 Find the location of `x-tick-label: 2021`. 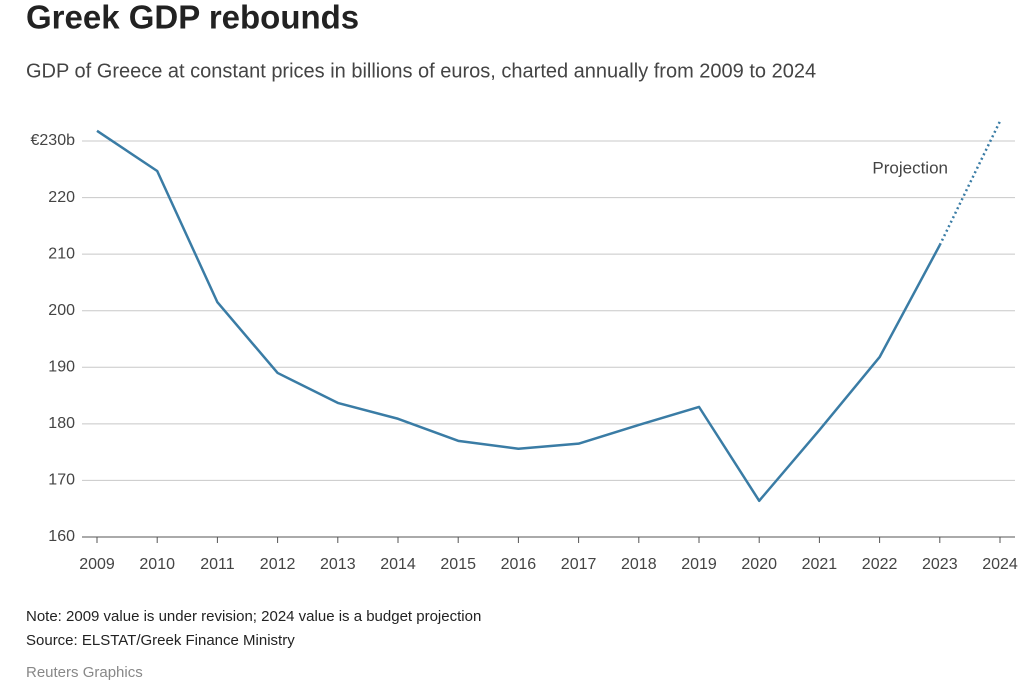

x-tick-label: 2021 is located at coordinates (820, 564).